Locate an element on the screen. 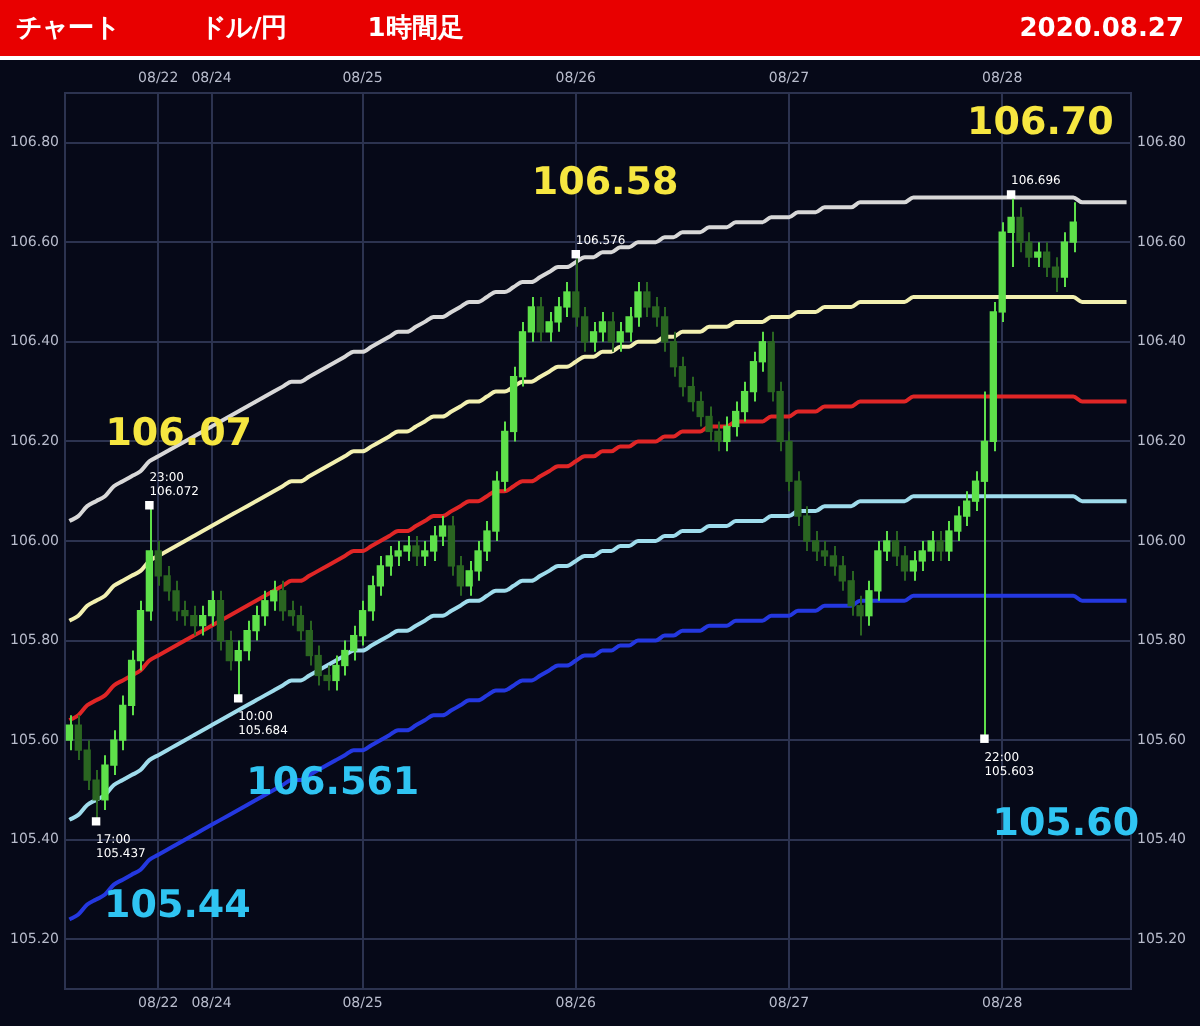 Image resolution: width=1200 pixels, height=1026 pixels. text: 2020.08.27 is located at coordinates (1101, 28).